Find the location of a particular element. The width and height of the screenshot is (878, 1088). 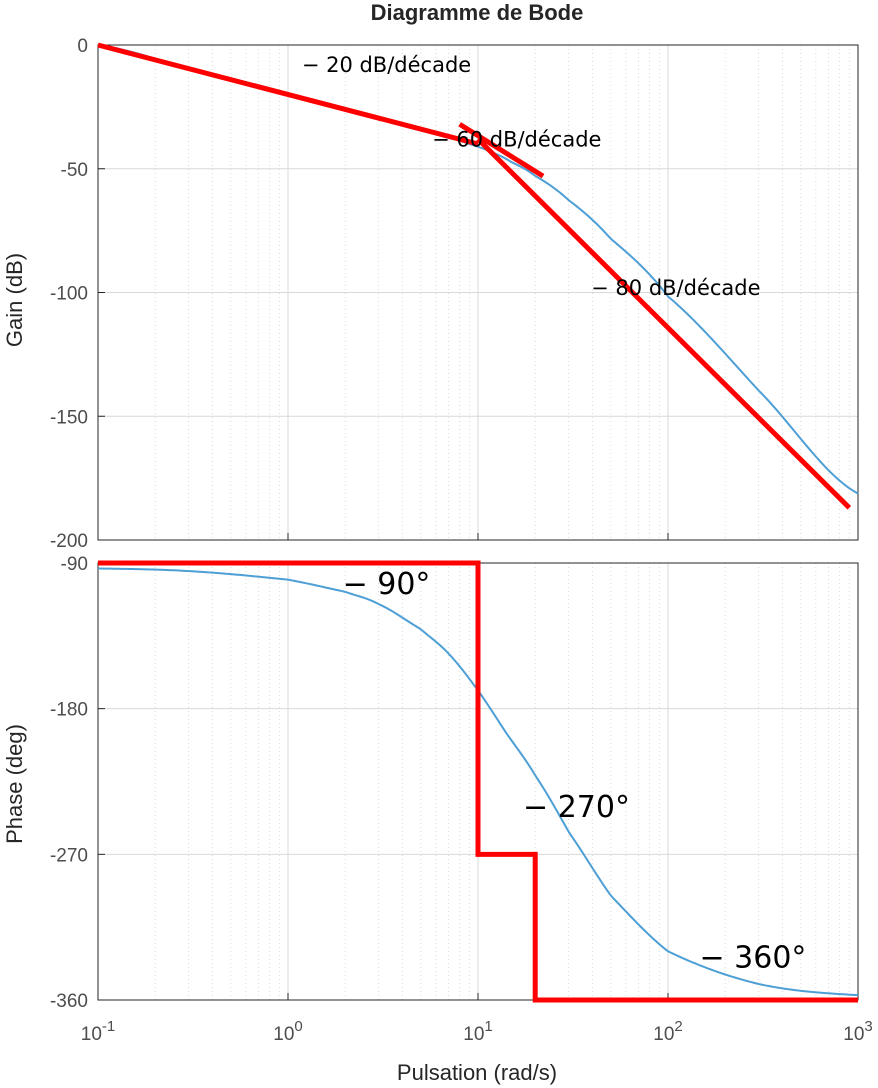

gain-y-tick-label: -200 is located at coordinates (69, 541).